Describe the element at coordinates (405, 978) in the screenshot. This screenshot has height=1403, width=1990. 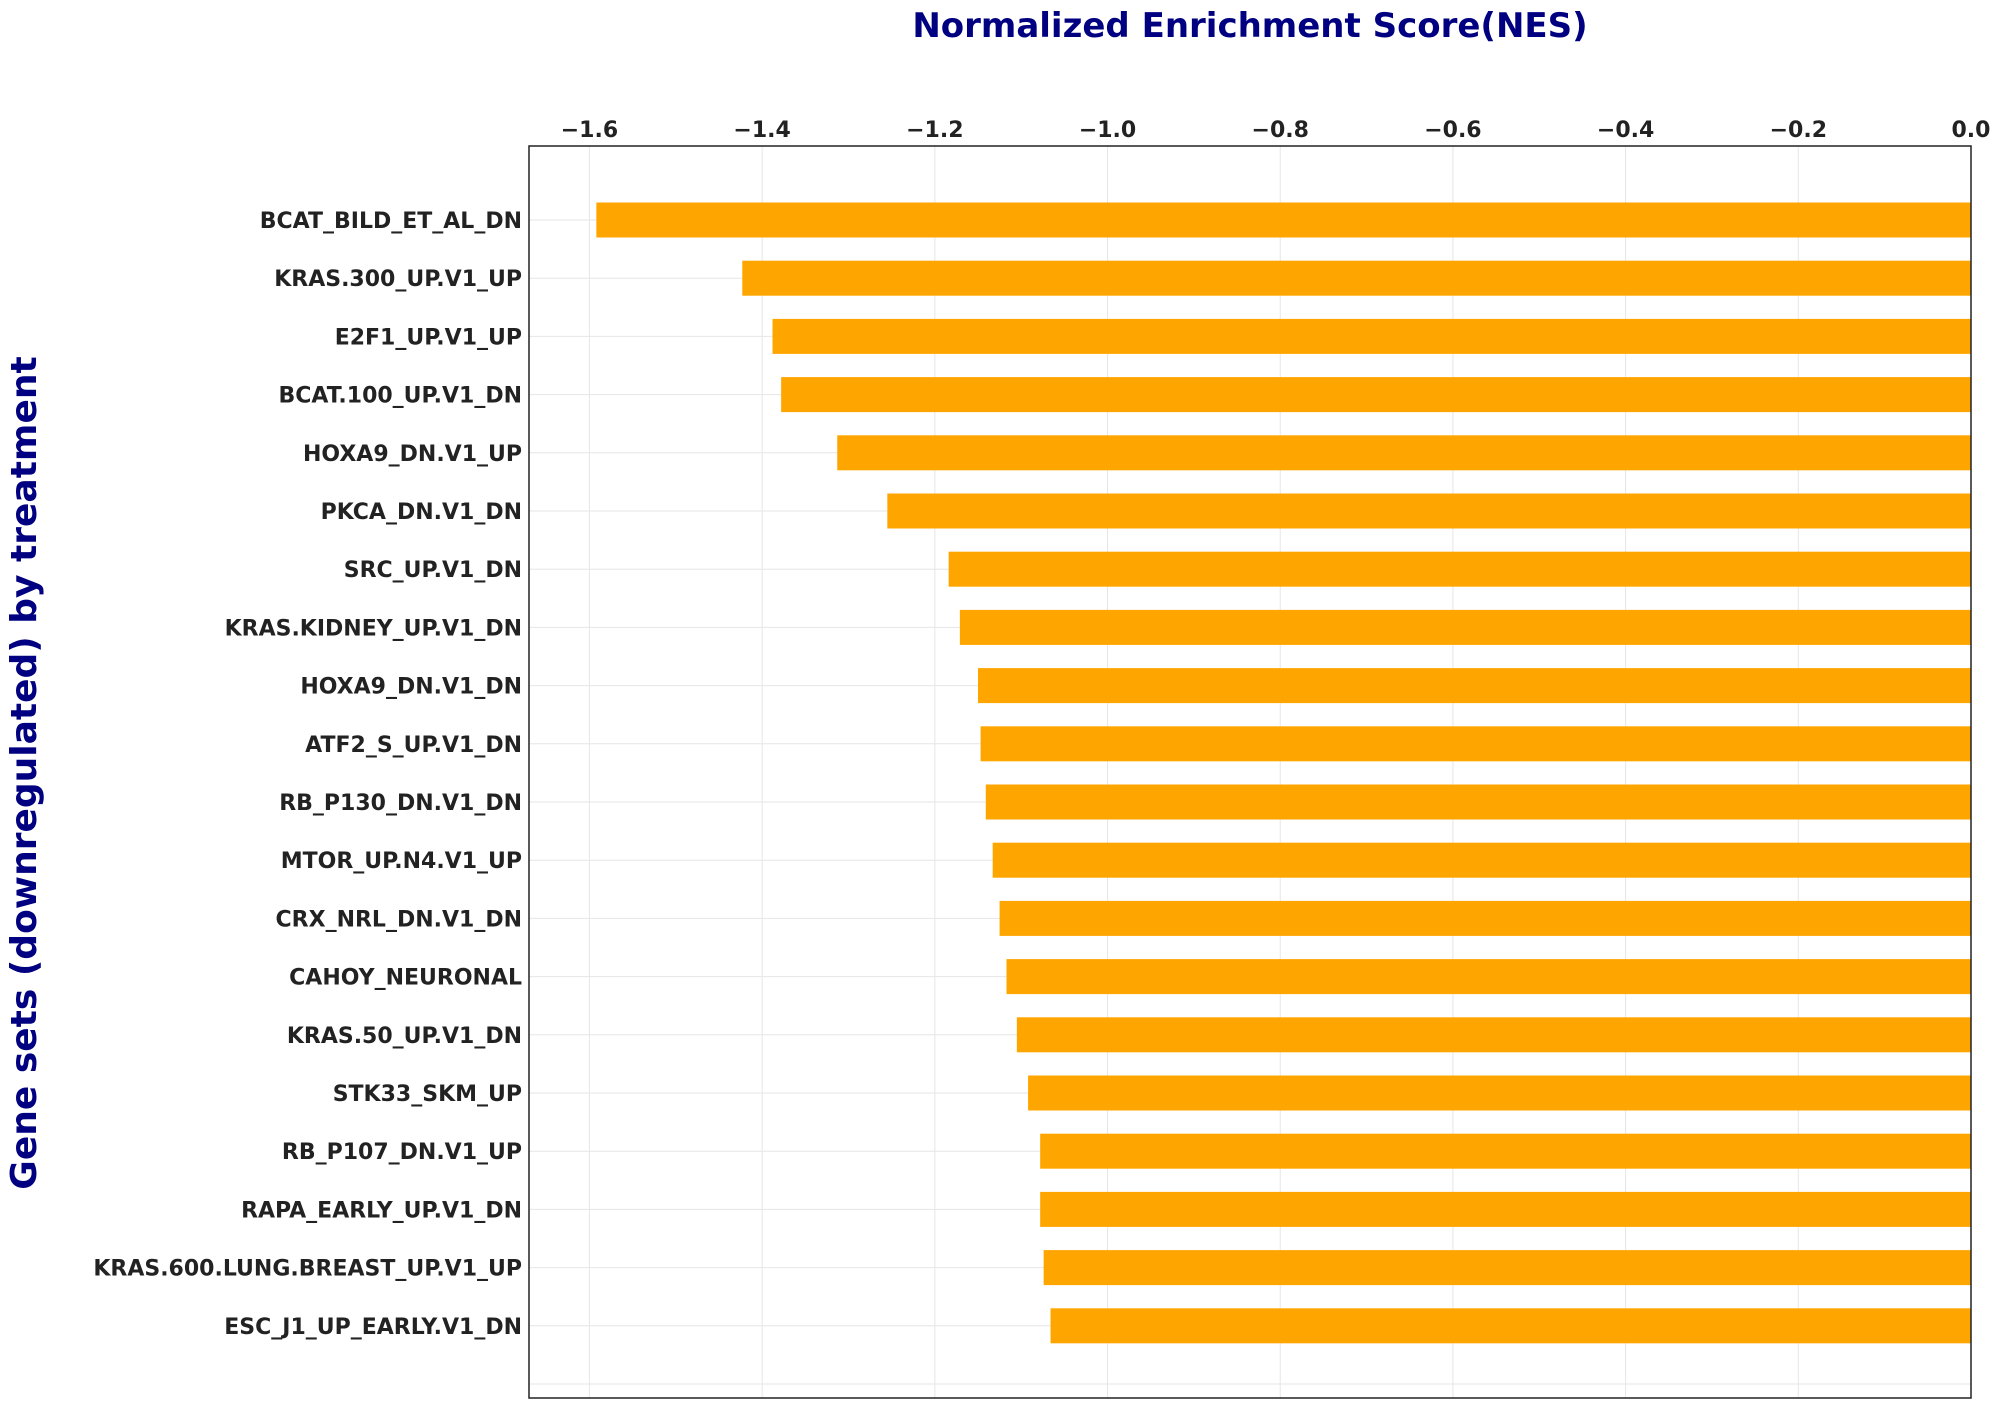
I see `category-label: CAHOY_NEURONAL` at that location.